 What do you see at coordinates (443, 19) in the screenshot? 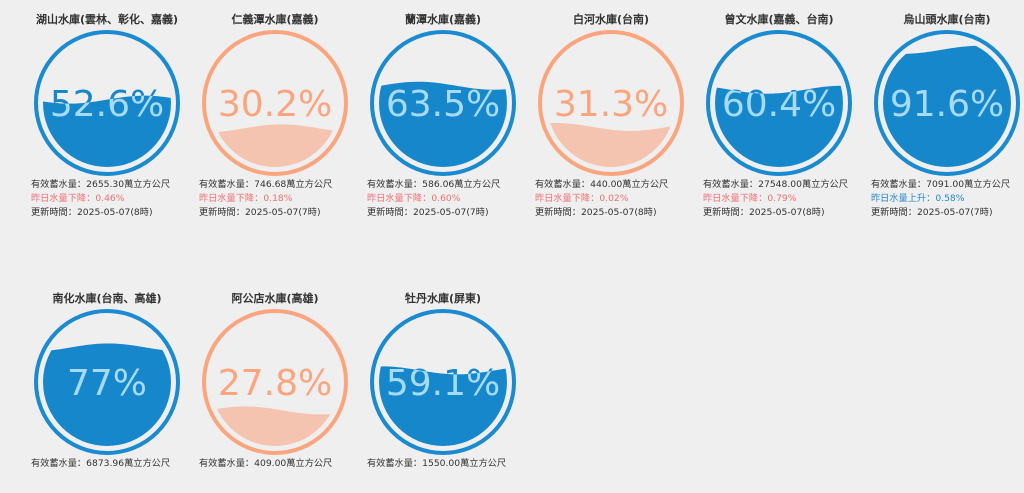
I see `reservoir-name: 蘭潭水庫(嘉義)` at bounding box center [443, 19].